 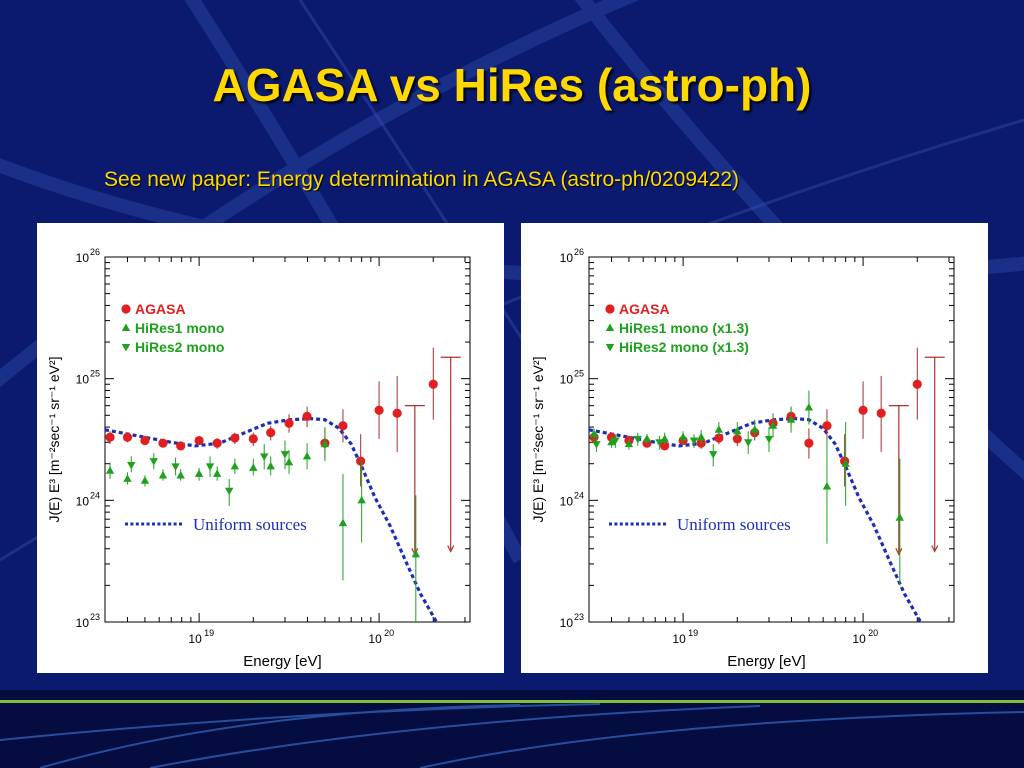 I want to click on x-axis-label: Energy [eV], so click(x=766, y=661).